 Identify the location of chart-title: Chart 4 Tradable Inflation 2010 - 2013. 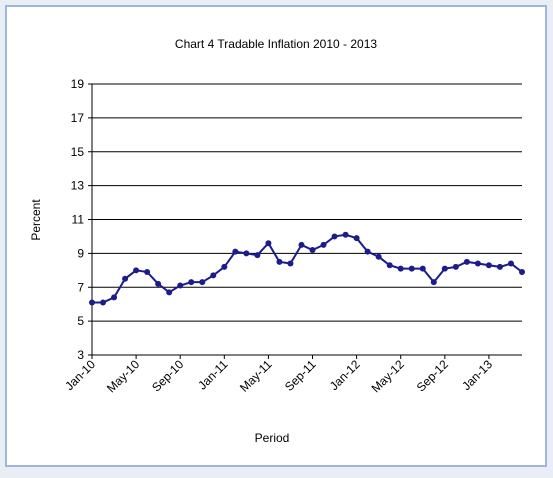
(276, 44).